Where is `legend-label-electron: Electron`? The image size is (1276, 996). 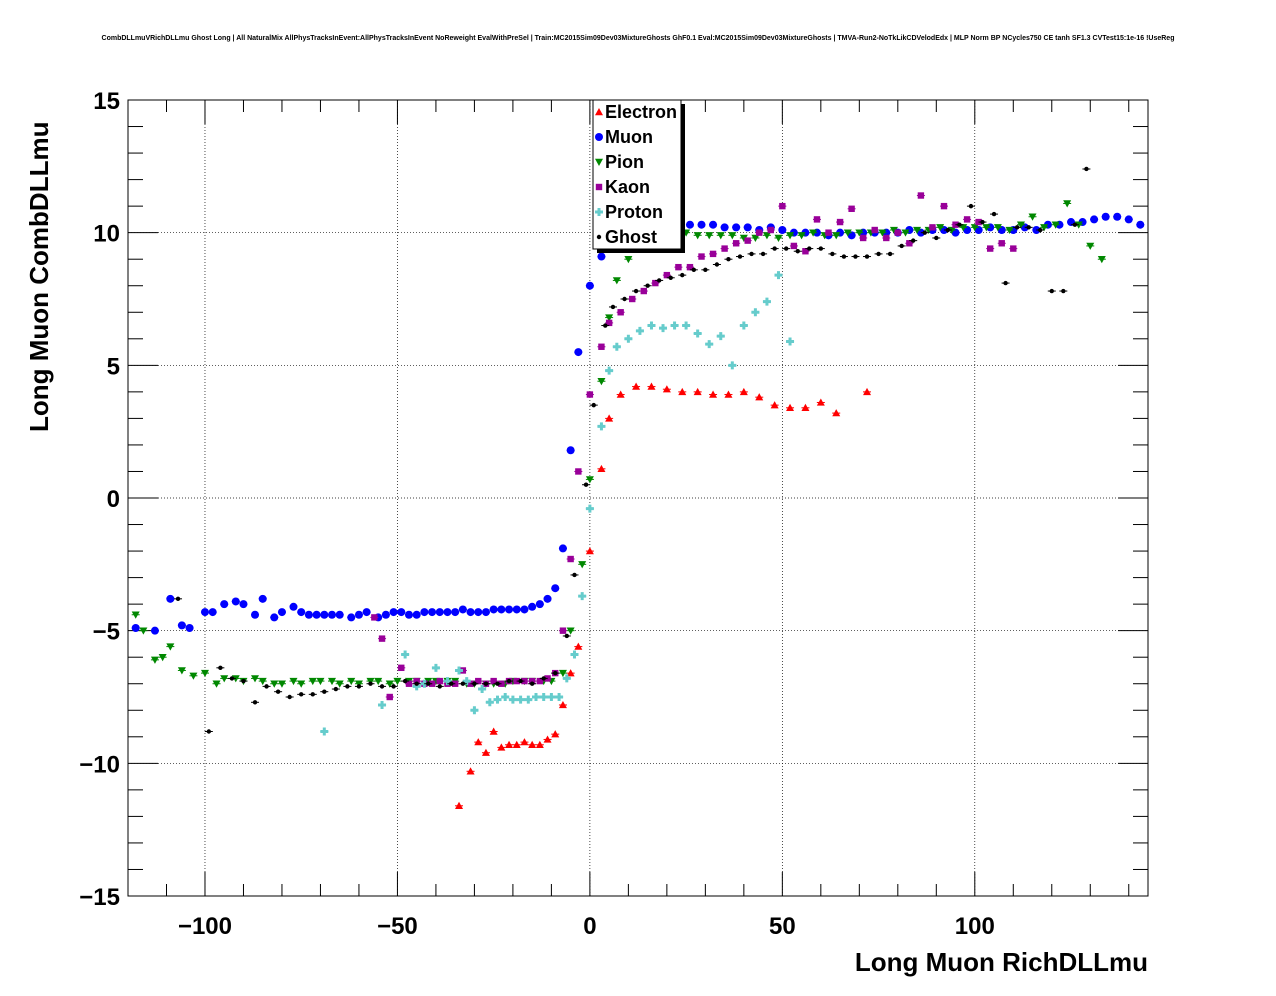
legend-label-electron: Electron is located at coordinates (641, 112).